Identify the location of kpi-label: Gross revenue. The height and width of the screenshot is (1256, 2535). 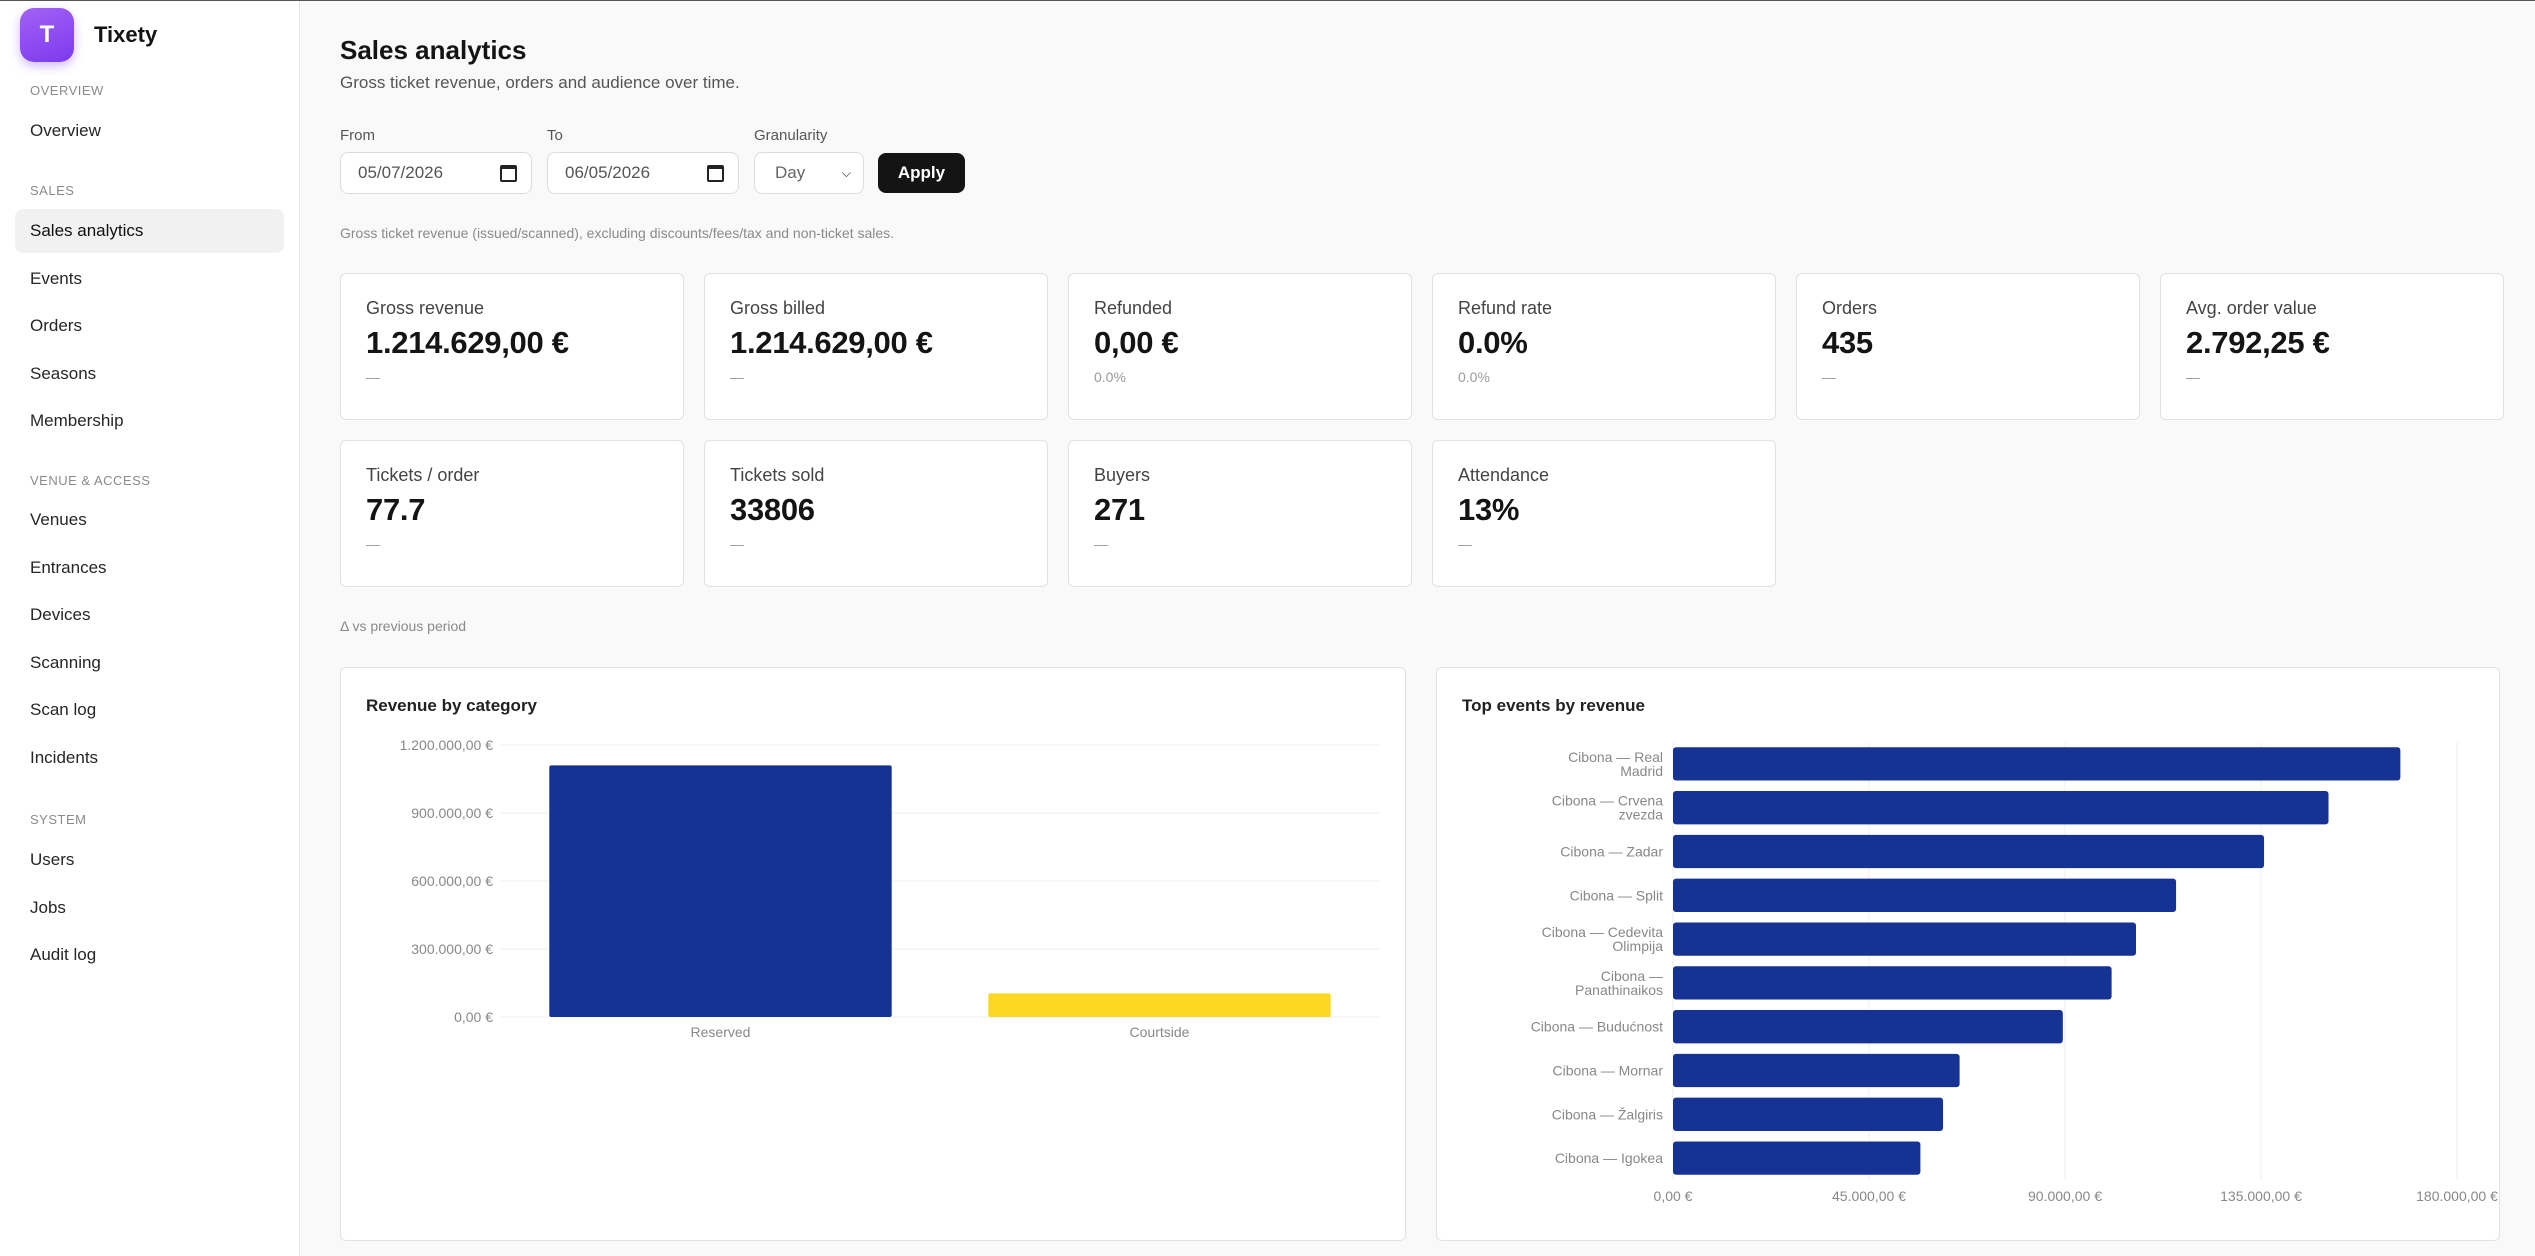
(425, 308).